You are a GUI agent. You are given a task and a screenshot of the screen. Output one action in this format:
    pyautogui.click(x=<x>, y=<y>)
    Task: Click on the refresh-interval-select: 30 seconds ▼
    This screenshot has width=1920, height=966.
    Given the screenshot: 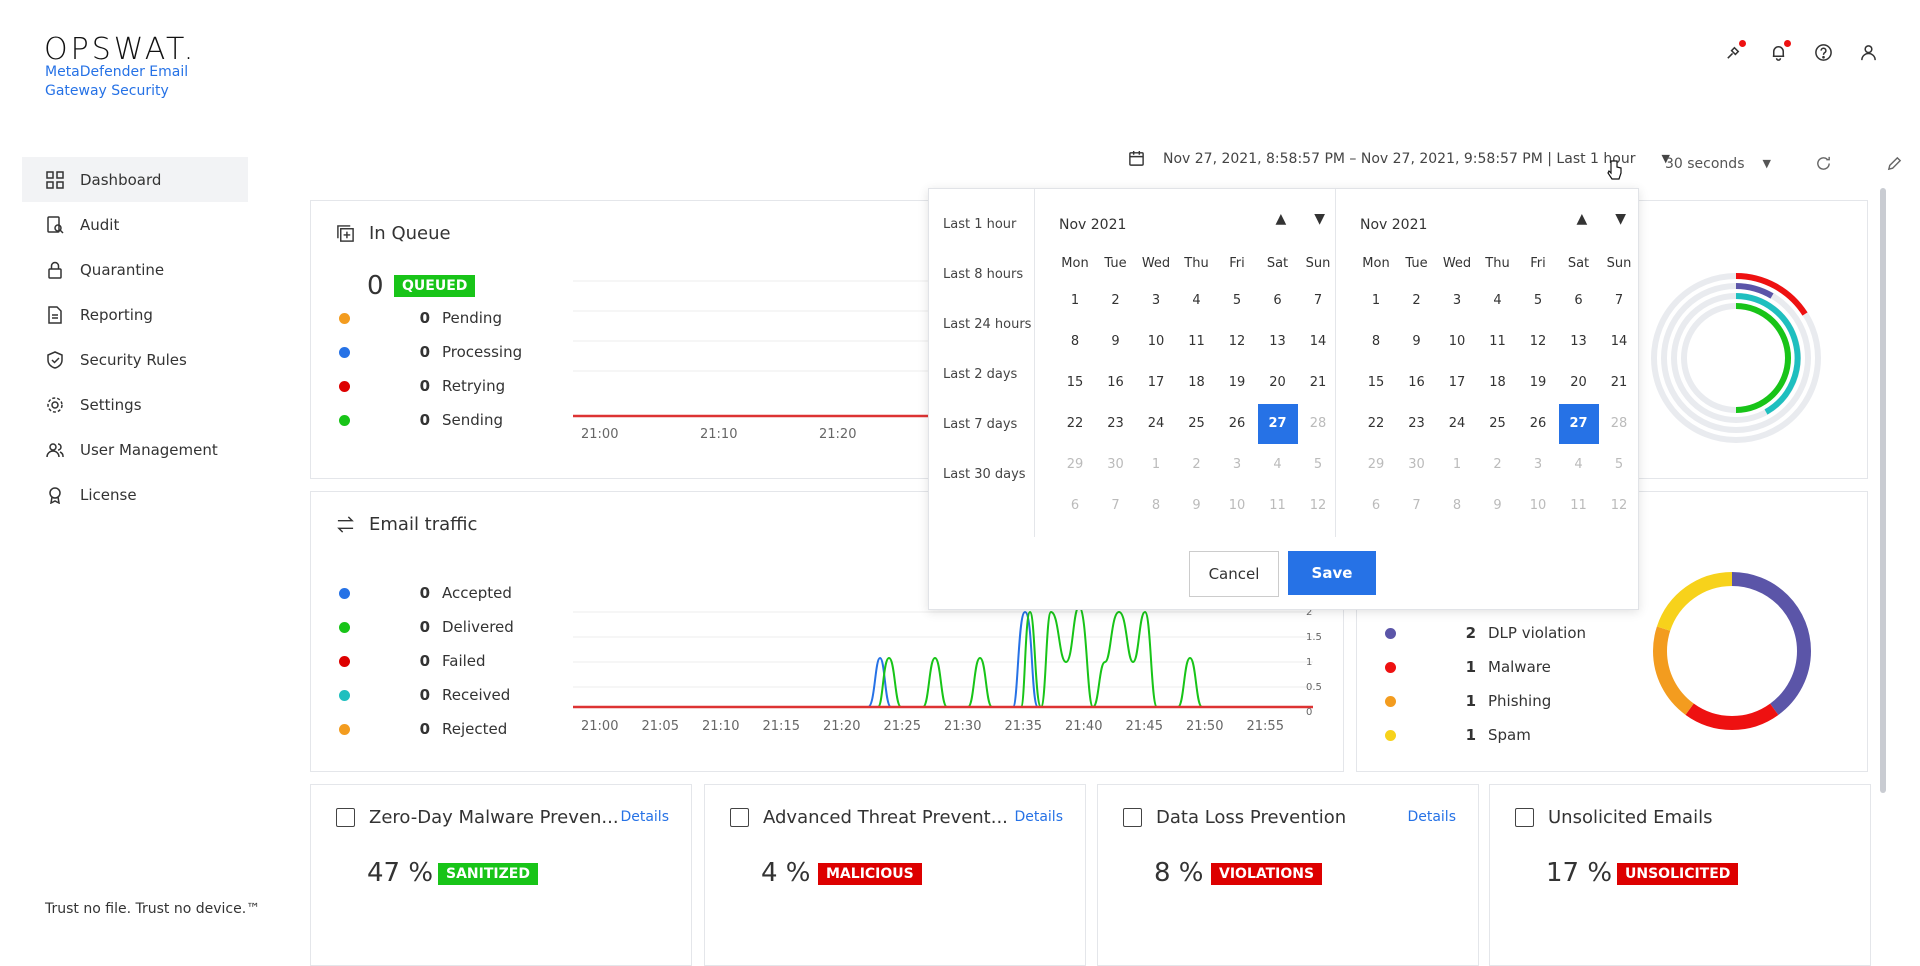 What is the action you would take?
    pyautogui.click(x=1784, y=163)
    